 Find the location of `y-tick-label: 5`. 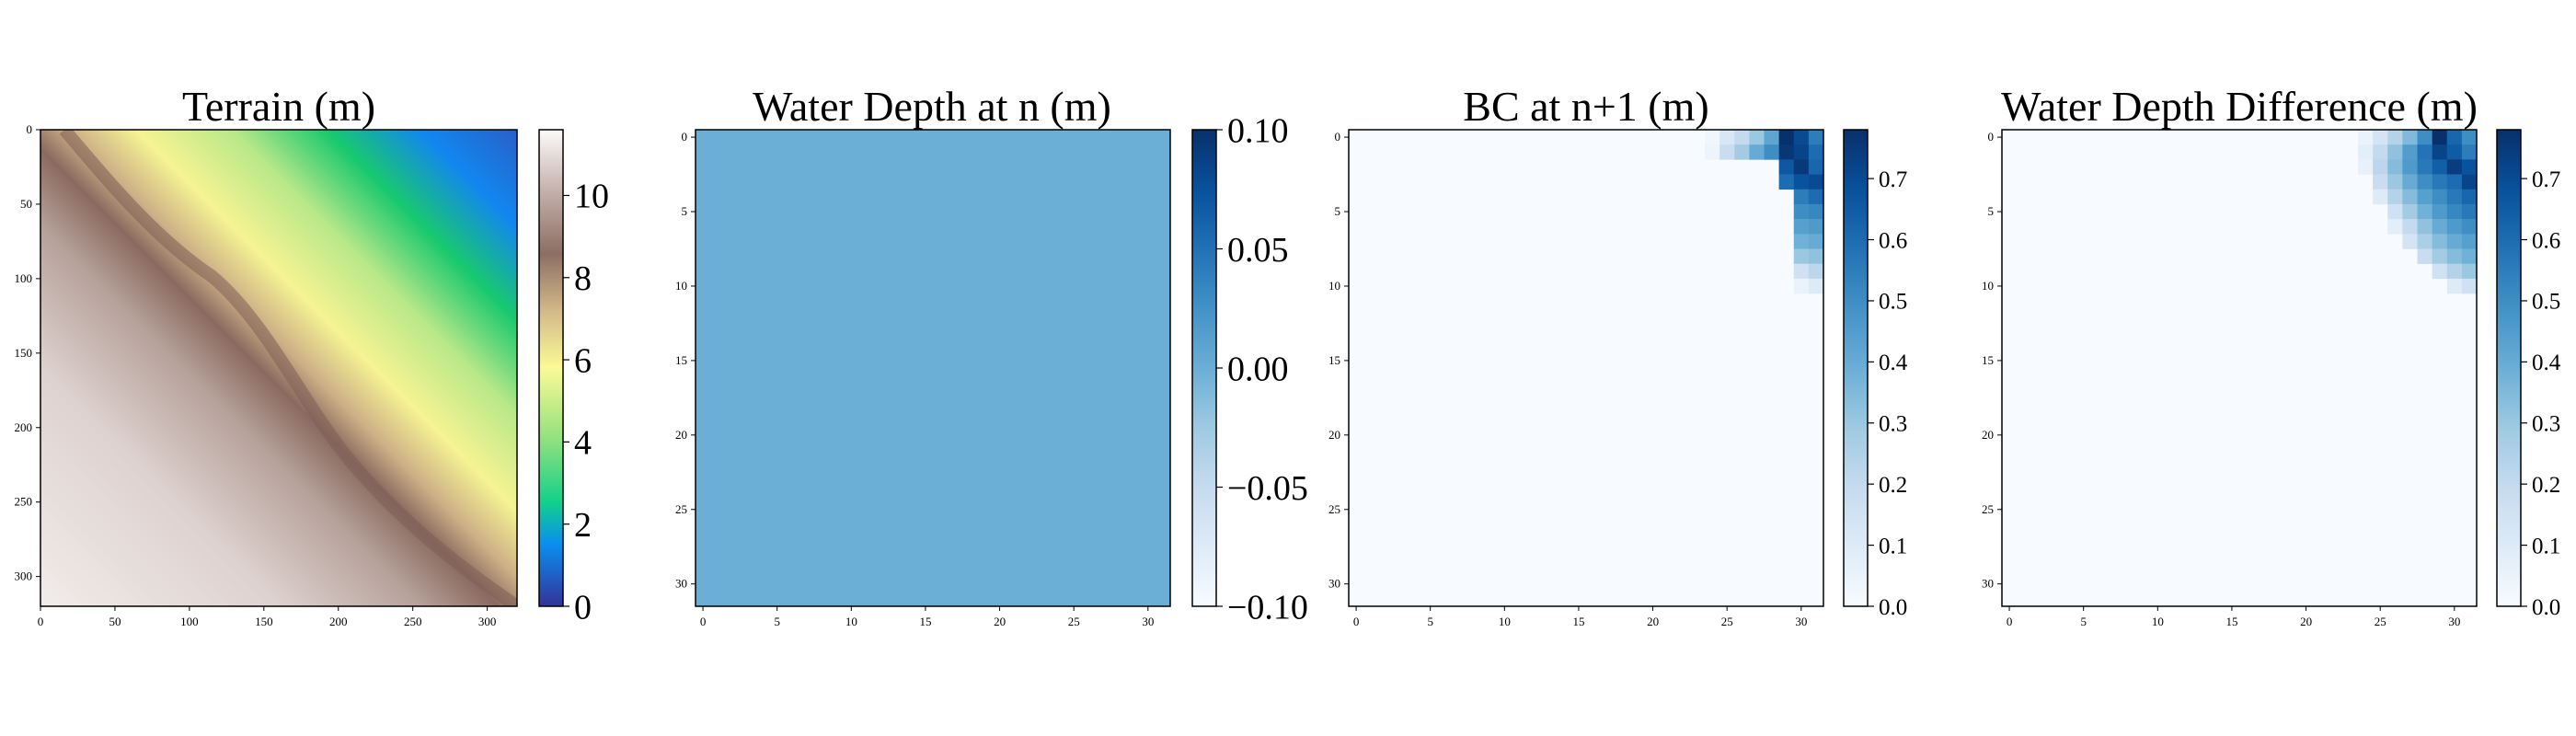

y-tick-label: 5 is located at coordinates (685, 211).